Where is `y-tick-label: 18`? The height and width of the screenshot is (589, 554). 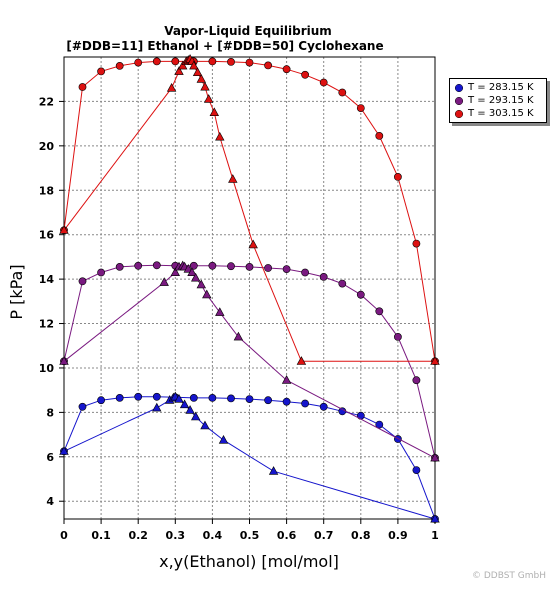
y-tick-label: 18 is located at coordinates (46, 190).